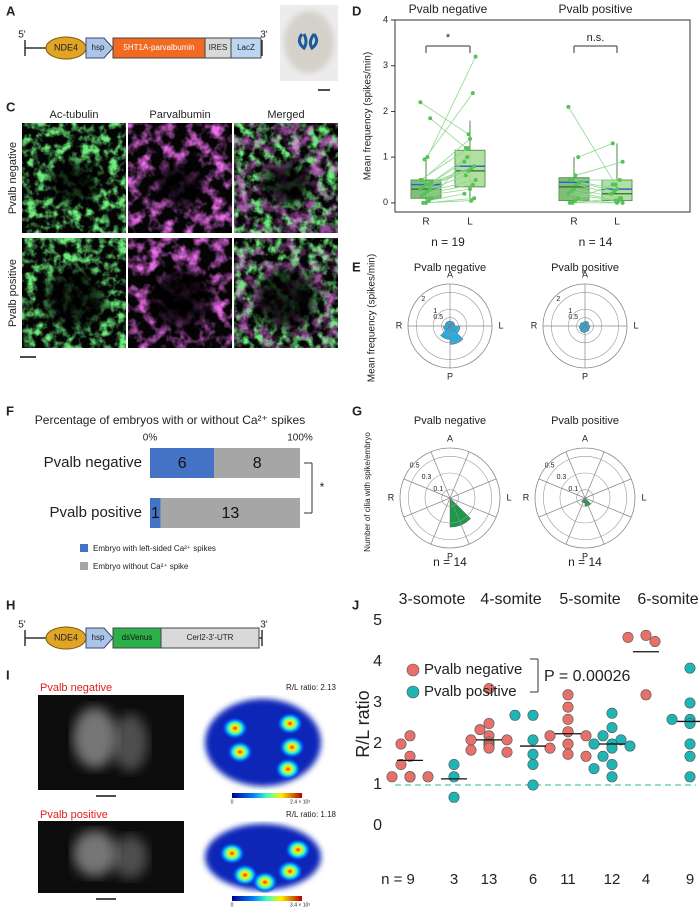 Image resolution: width=700 pixels, height=908 pixels. I want to click on y-axis-label: Mean frequency (spikes/min), so click(372, 318).